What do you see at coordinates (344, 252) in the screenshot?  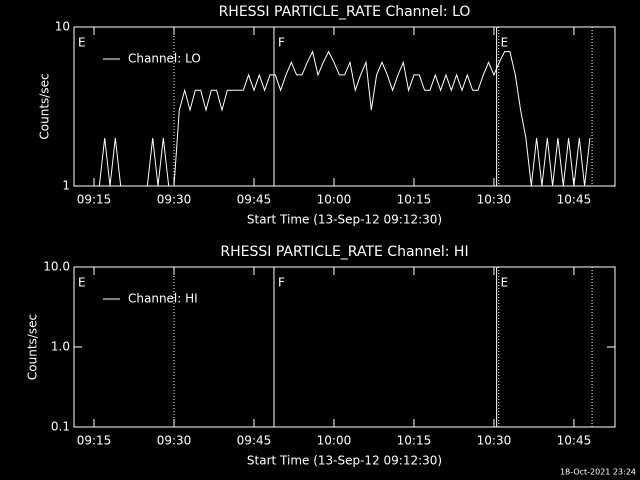 I see `chart-title: RHESSI PARTICLE_RATE Channel: HI` at bounding box center [344, 252].